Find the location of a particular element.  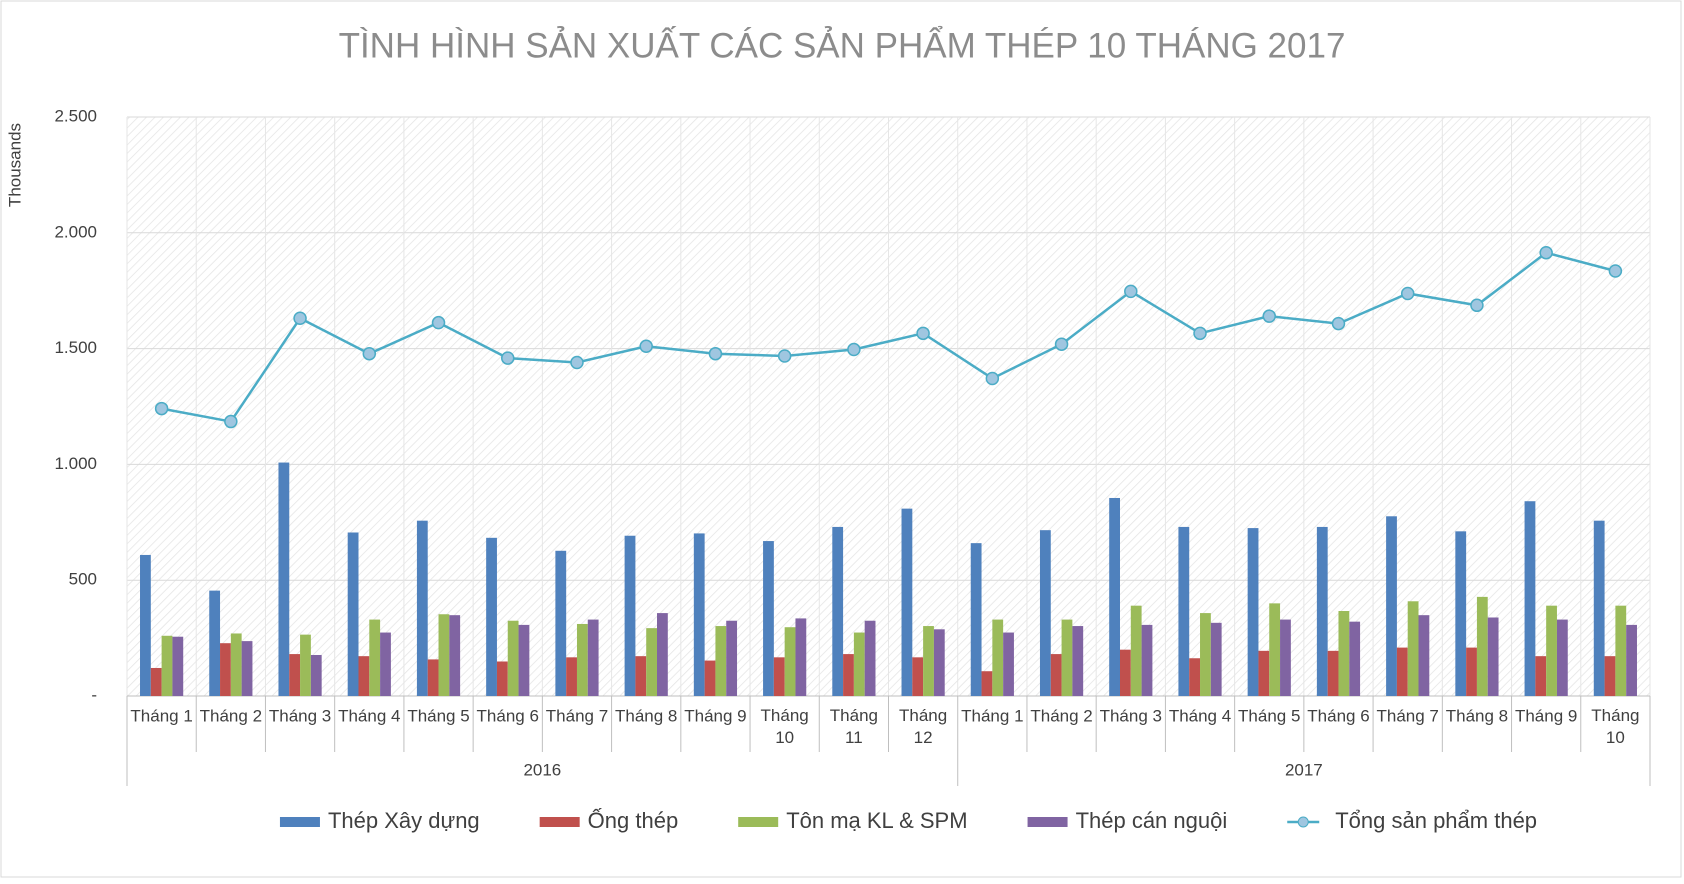

y-tick-label: 2.500 is located at coordinates (75, 115).